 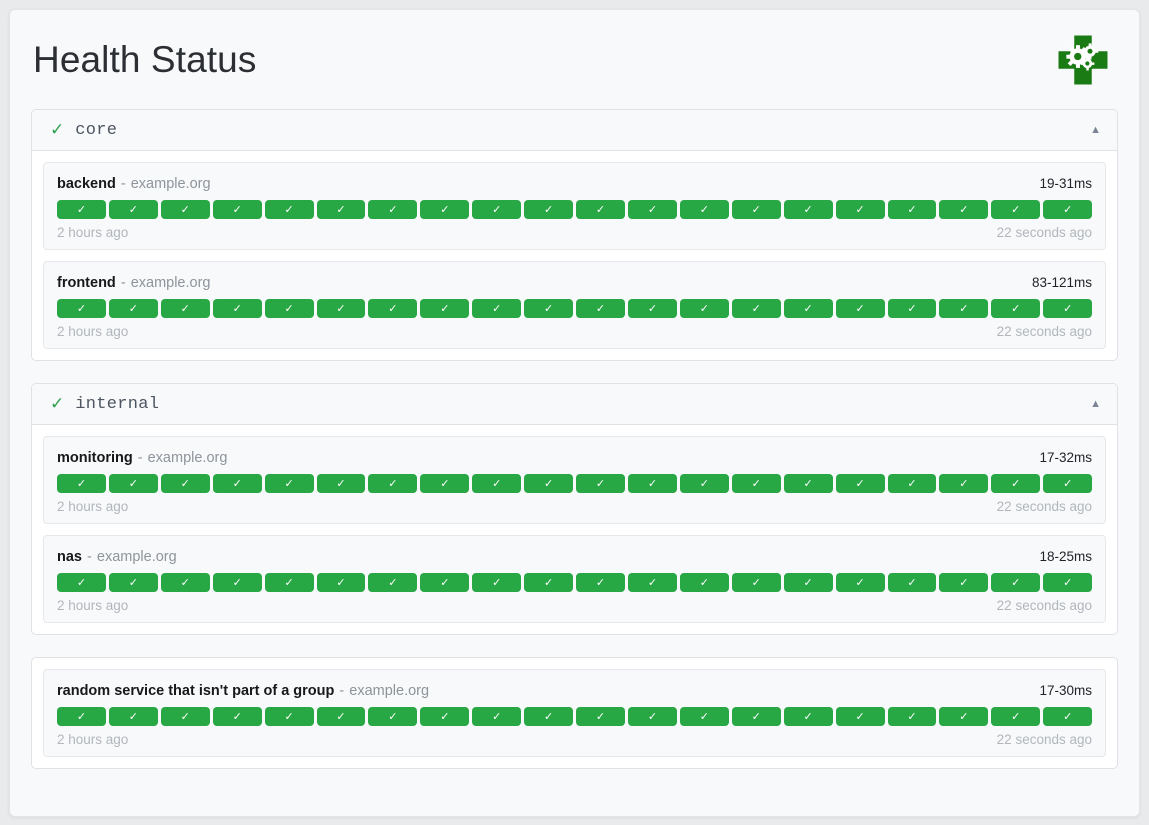 What do you see at coordinates (574, 404) in the screenshot?
I see `group-header-internal: ✓ internal ▲` at bounding box center [574, 404].